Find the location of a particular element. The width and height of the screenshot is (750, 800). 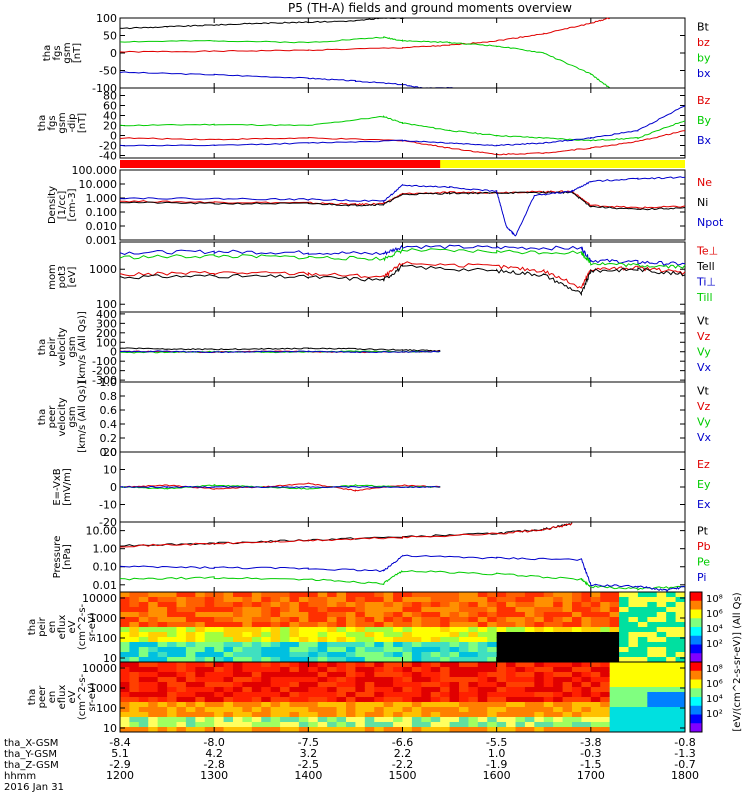

y-tick-label: -40 is located at coordinates (108, 156).